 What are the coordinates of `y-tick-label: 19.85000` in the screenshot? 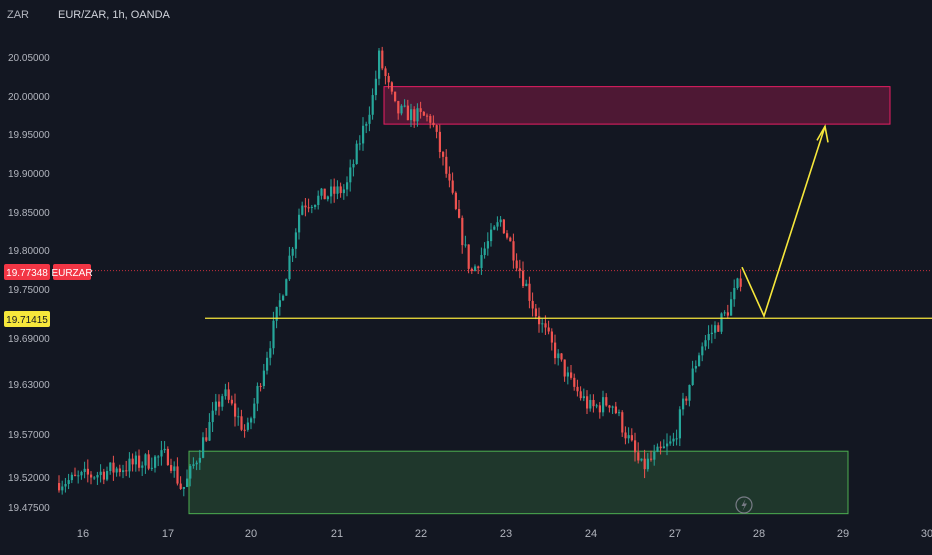 It's located at (29, 213).